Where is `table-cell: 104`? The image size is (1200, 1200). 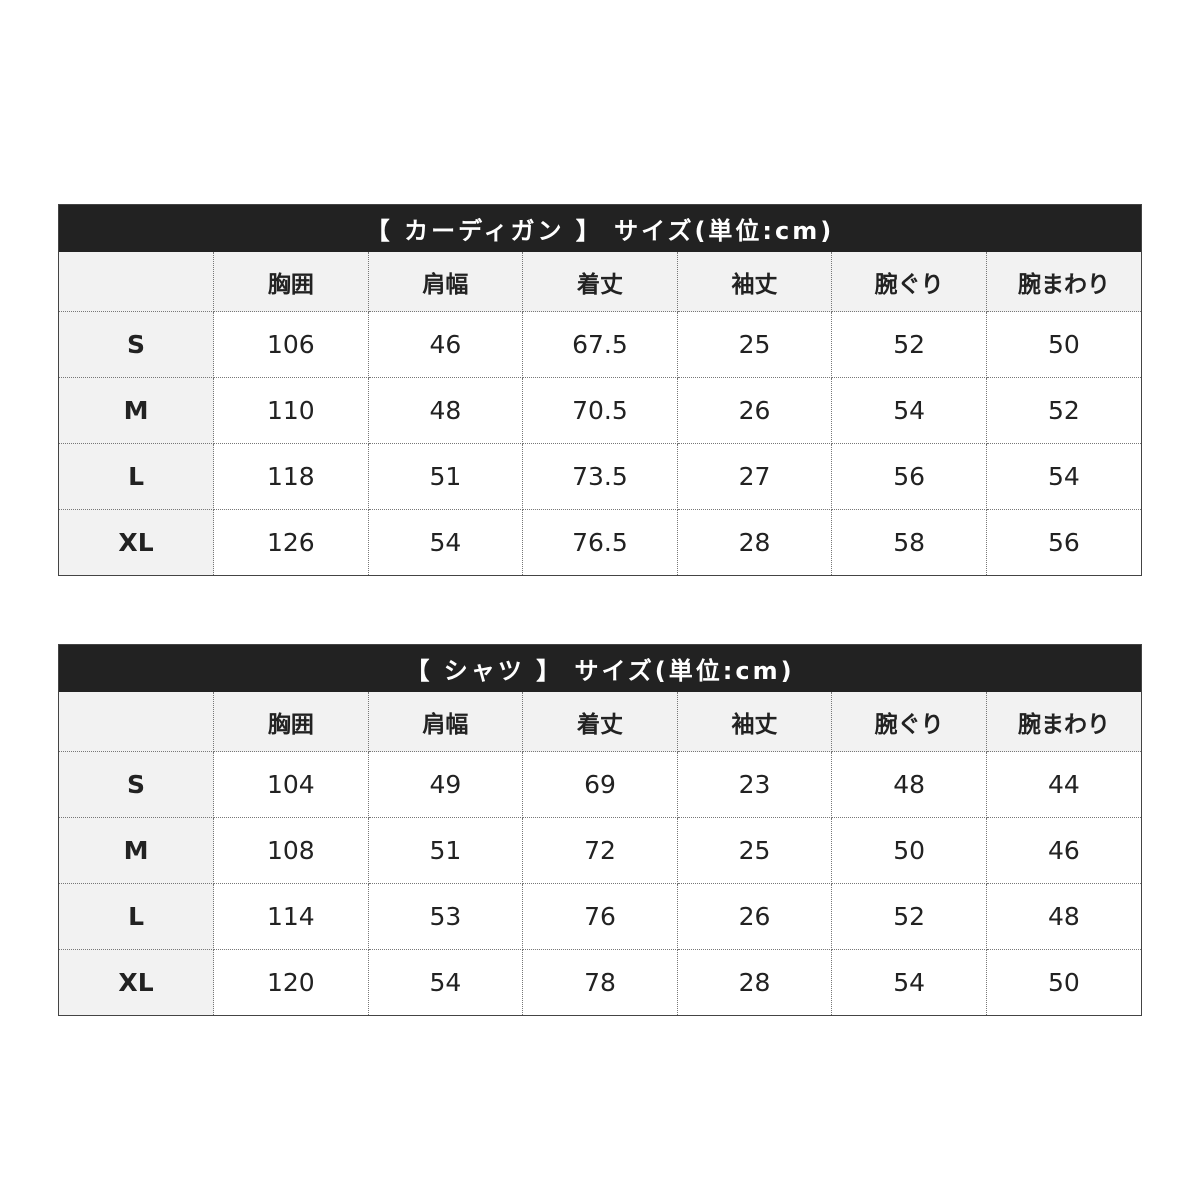 table-cell: 104 is located at coordinates (291, 784).